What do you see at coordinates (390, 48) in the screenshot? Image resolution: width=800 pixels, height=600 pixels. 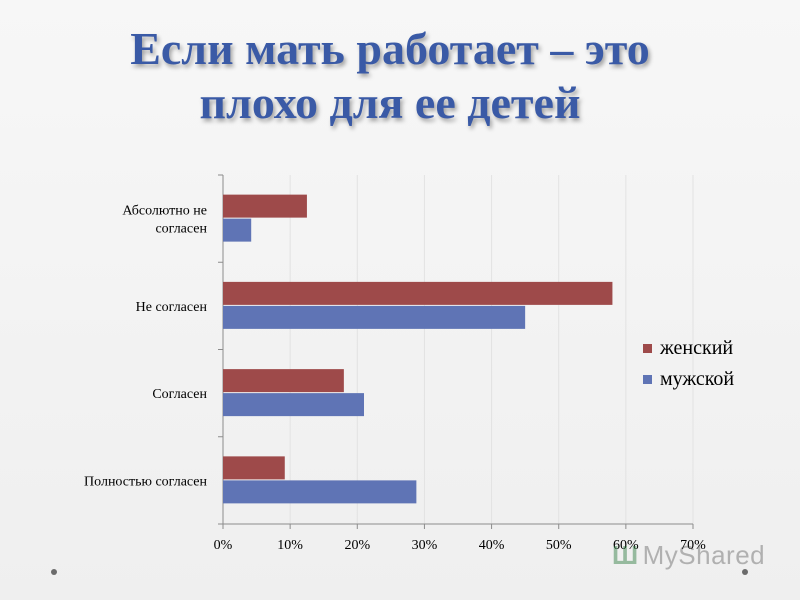 I see `slide-title-line-1: Если мать работает – это` at bounding box center [390, 48].